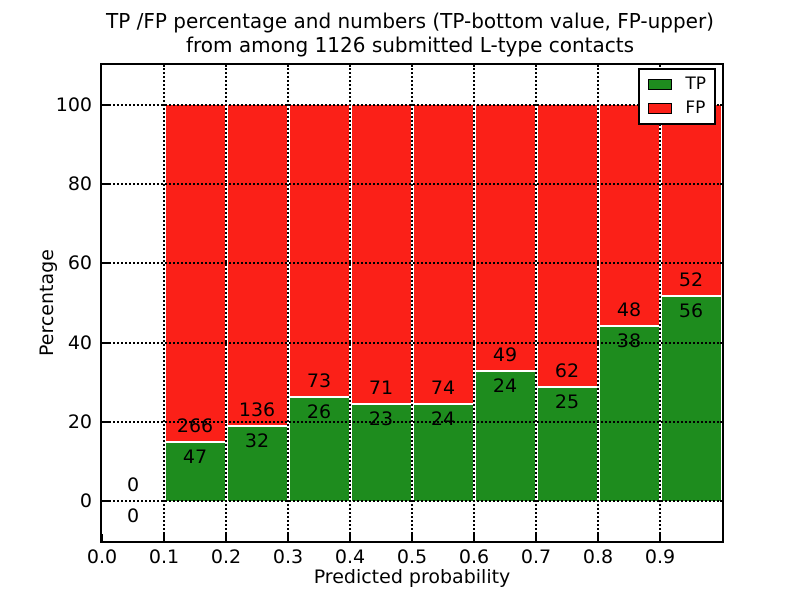  Describe the element at coordinates (660, 84) in the screenshot. I see `tp-color-swatch` at that location.